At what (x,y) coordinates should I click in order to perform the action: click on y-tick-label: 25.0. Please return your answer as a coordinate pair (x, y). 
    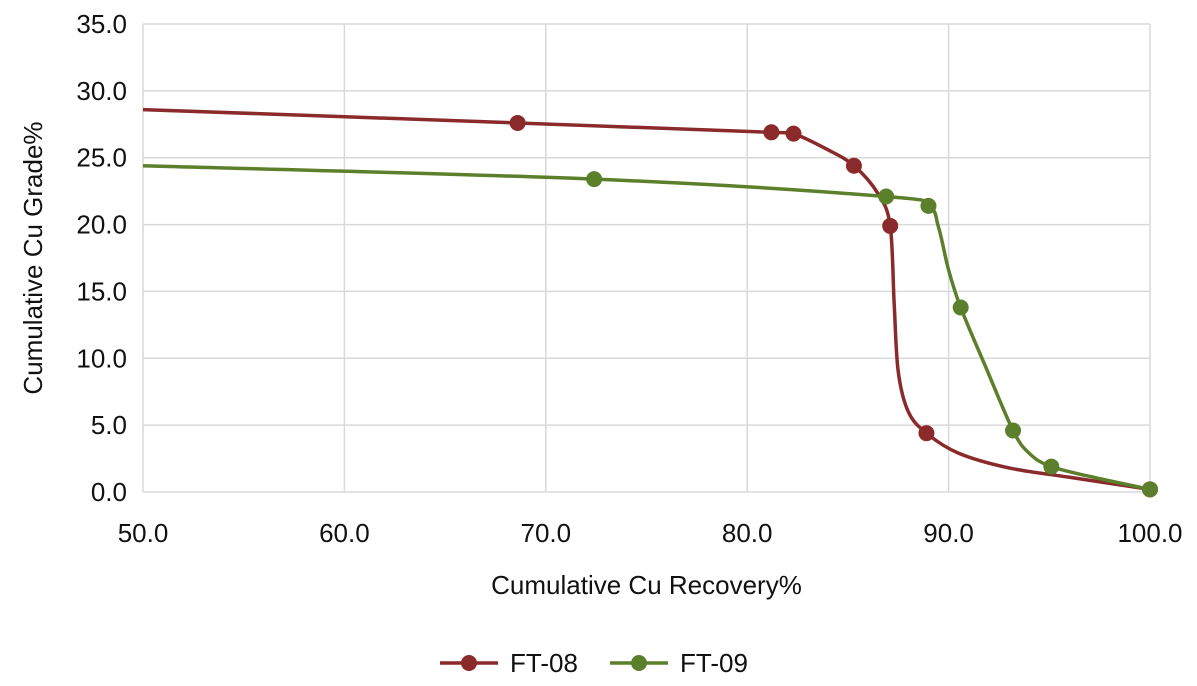
    Looking at the image, I should click on (101, 158).